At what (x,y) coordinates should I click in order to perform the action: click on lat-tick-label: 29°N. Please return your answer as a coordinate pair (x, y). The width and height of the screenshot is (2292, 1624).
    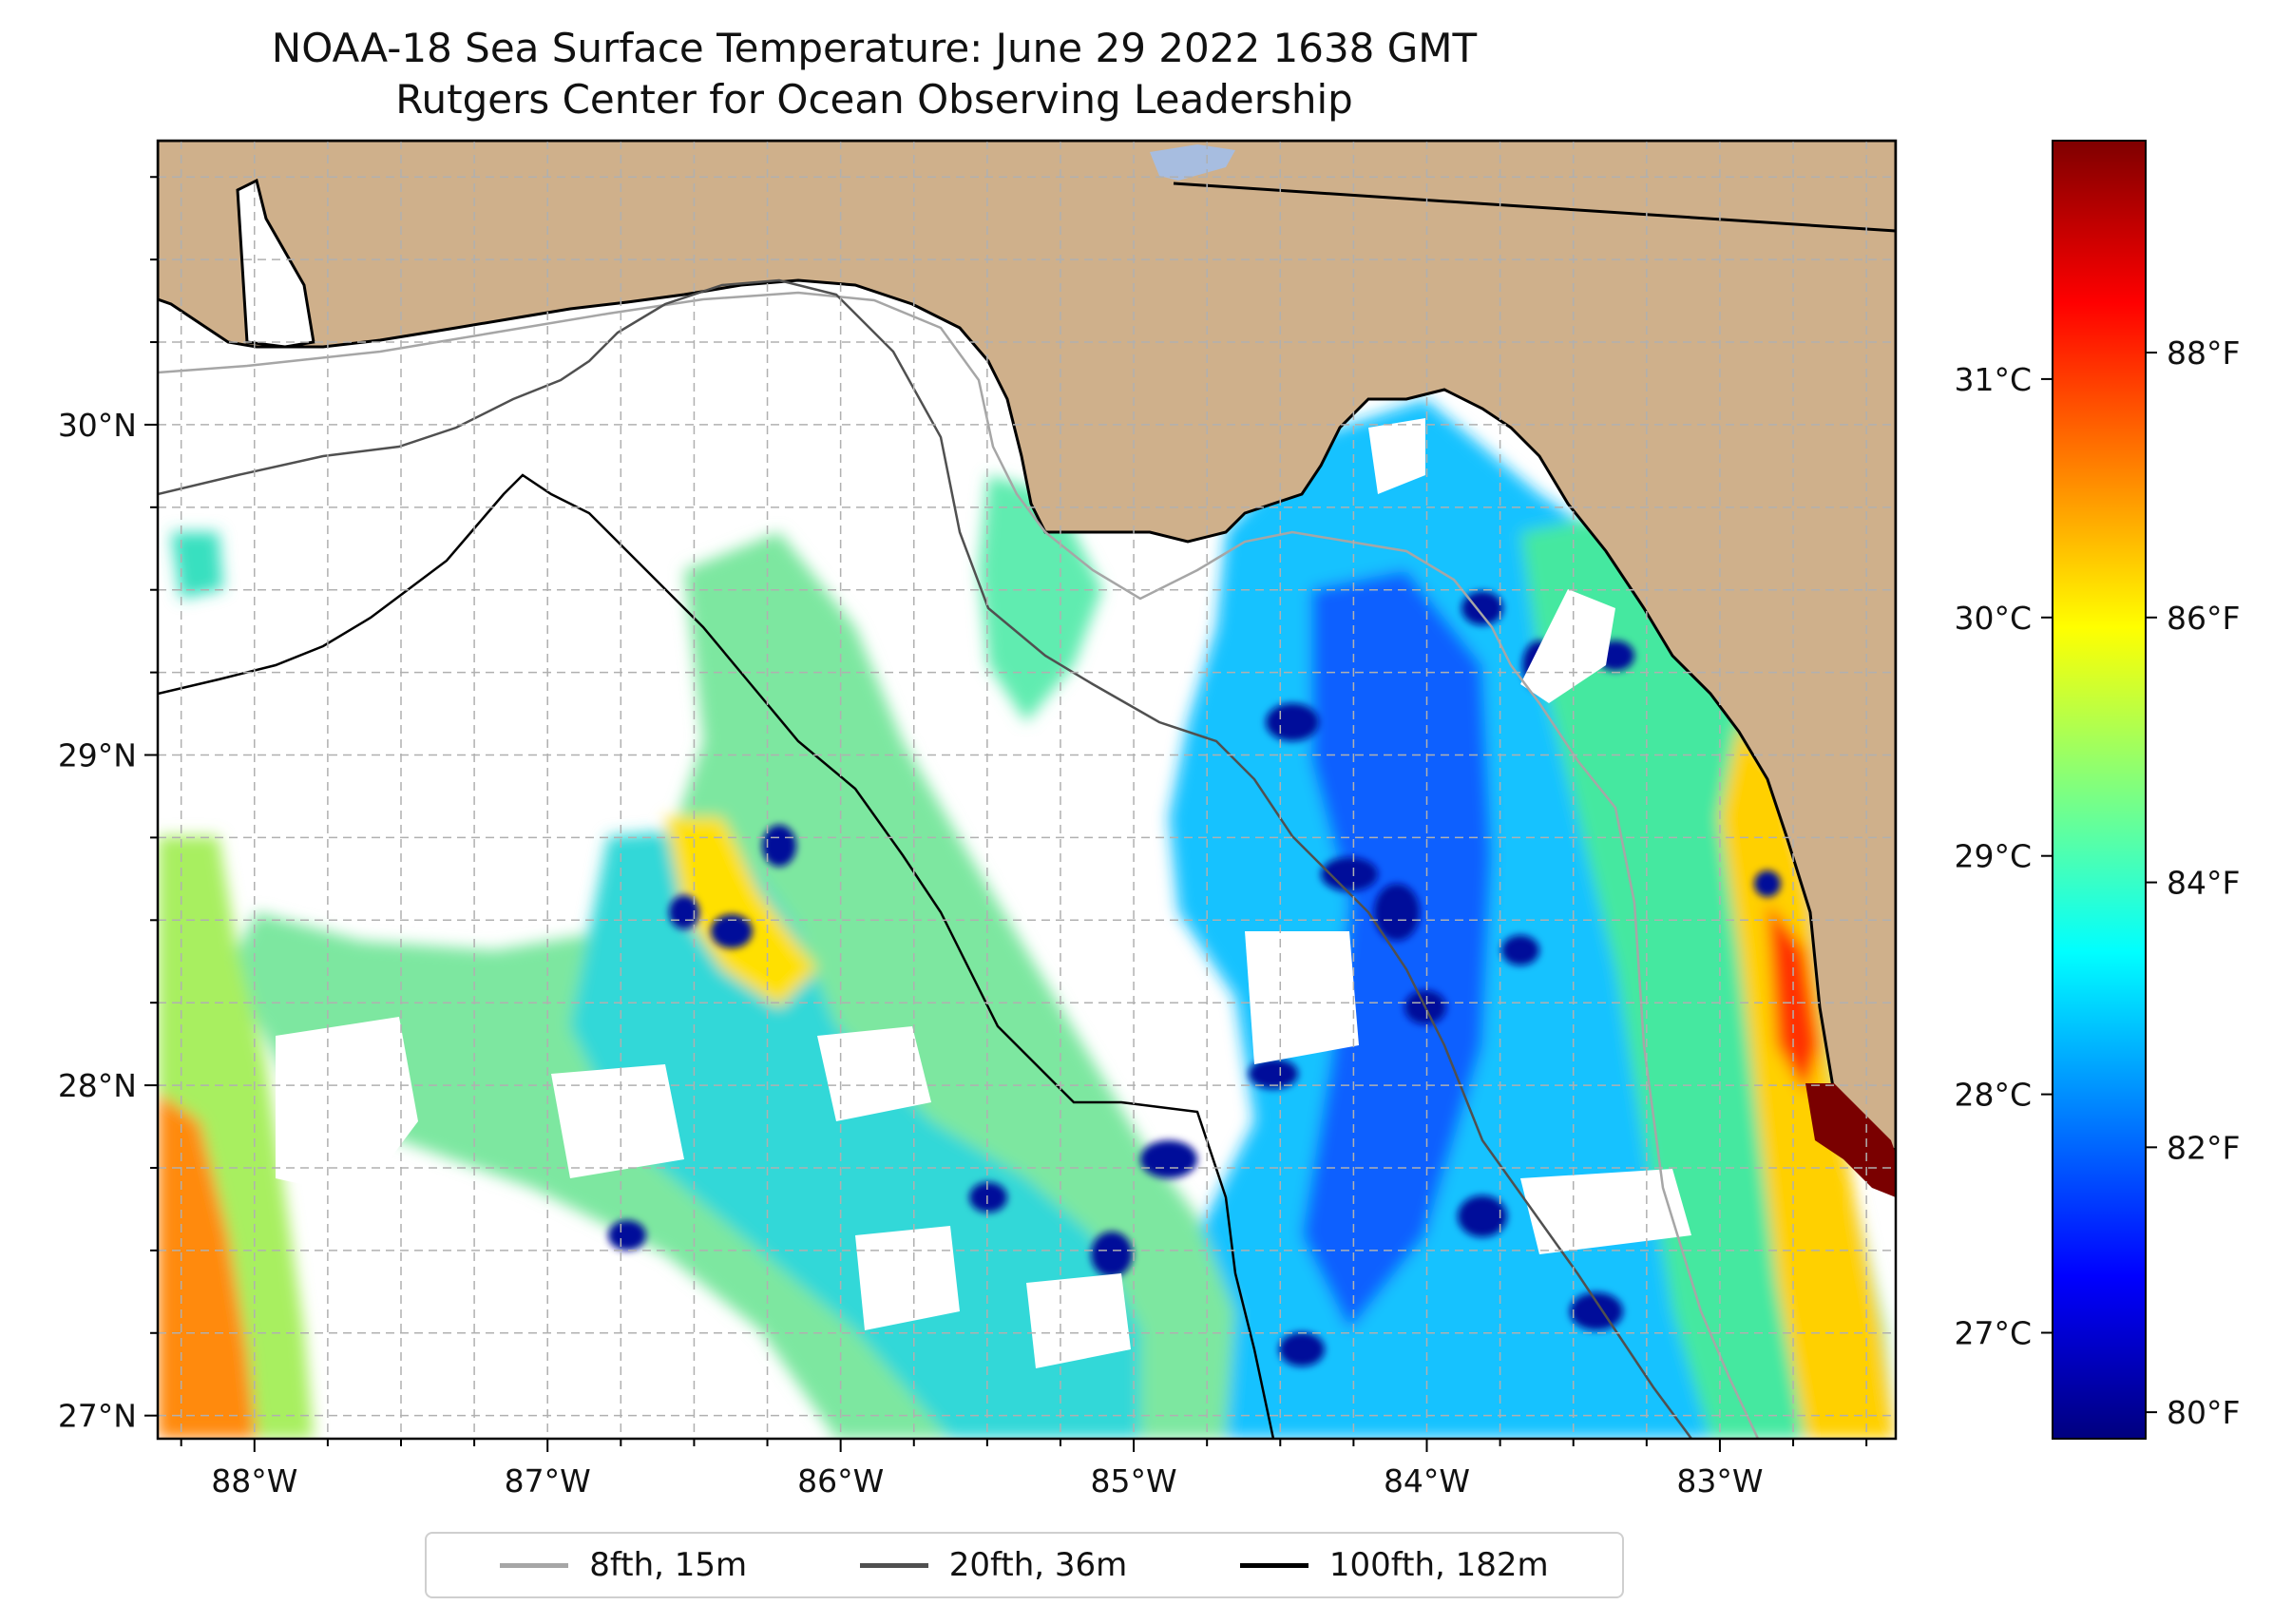
    Looking at the image, I should click on (97, 755).